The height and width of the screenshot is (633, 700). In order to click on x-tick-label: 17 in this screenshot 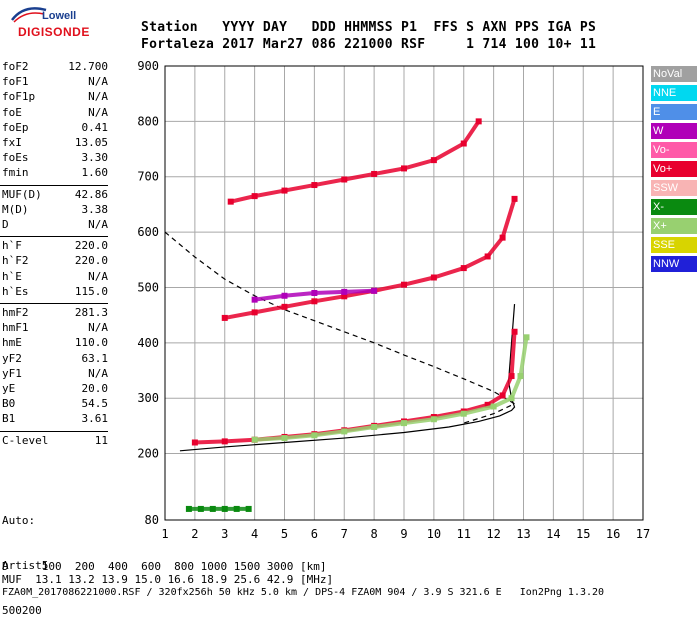, I will do `click(643, 534)`.